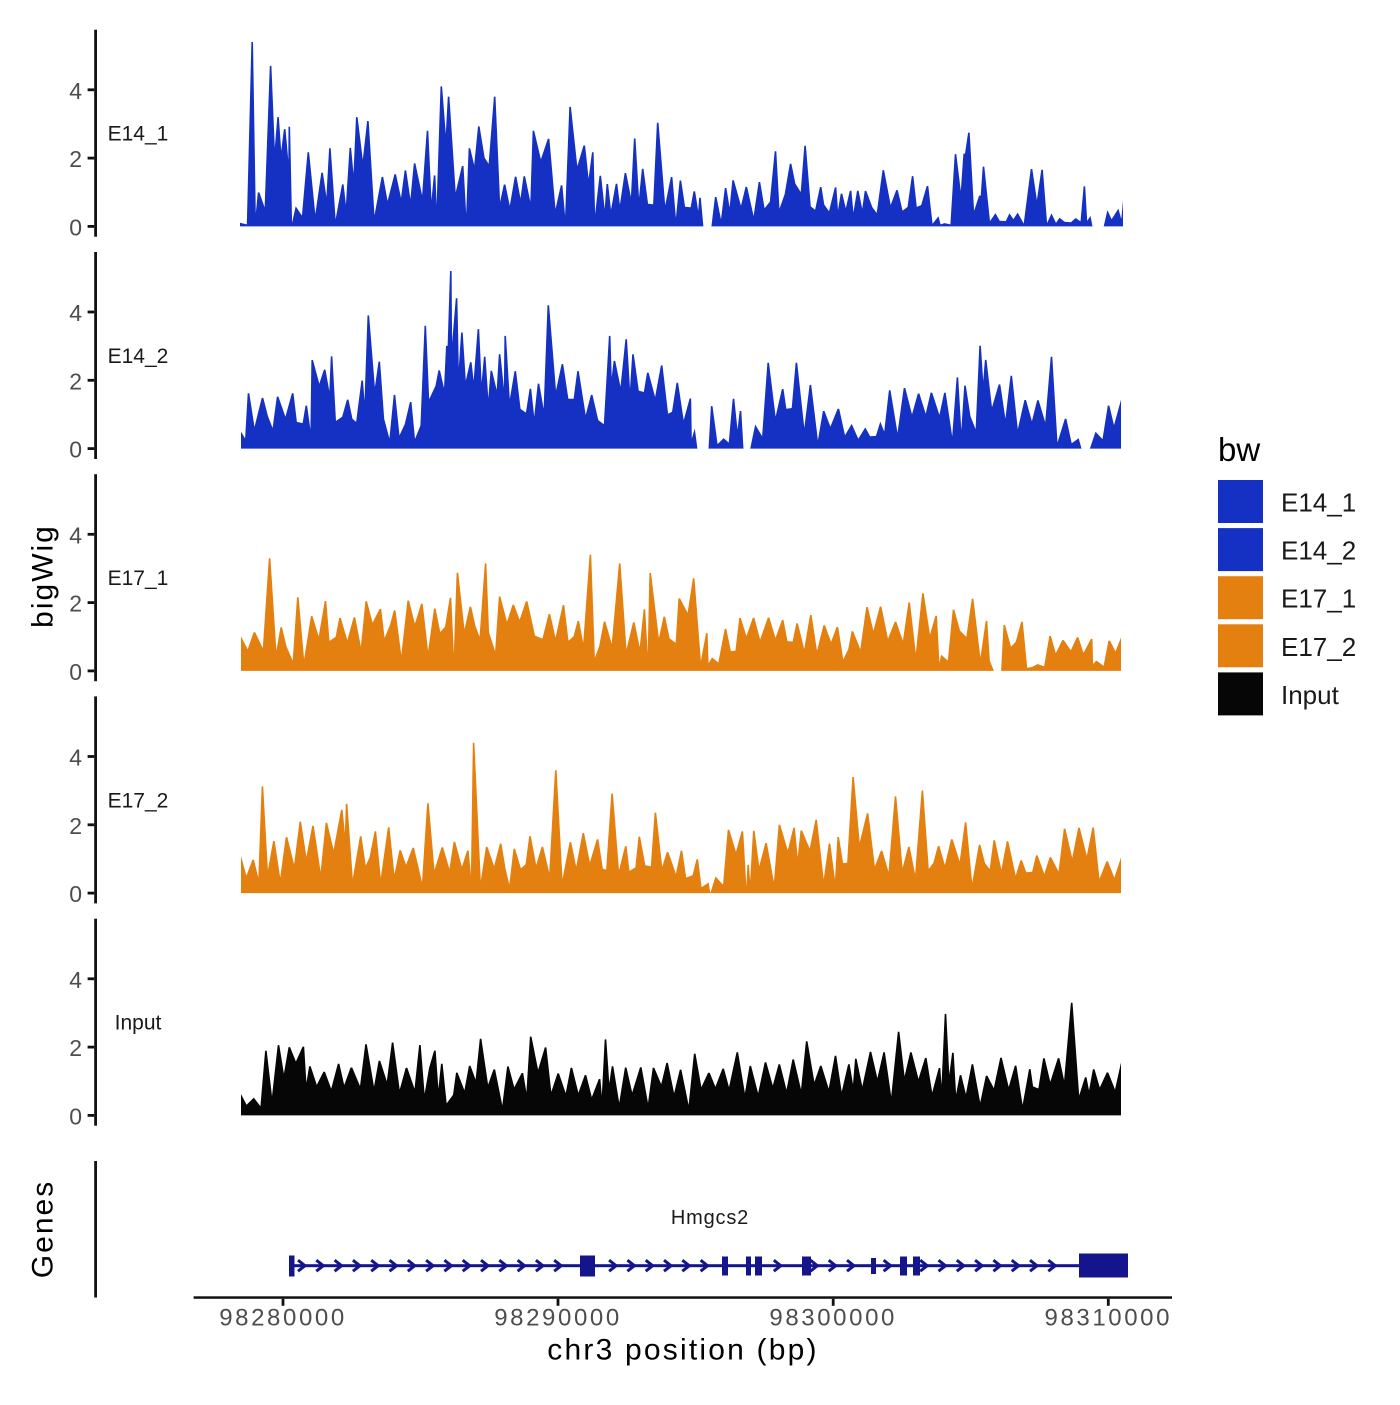  Describe the element at coordinates (1239, 449) in the screenshot. I see `svg-text: bw` at that location.